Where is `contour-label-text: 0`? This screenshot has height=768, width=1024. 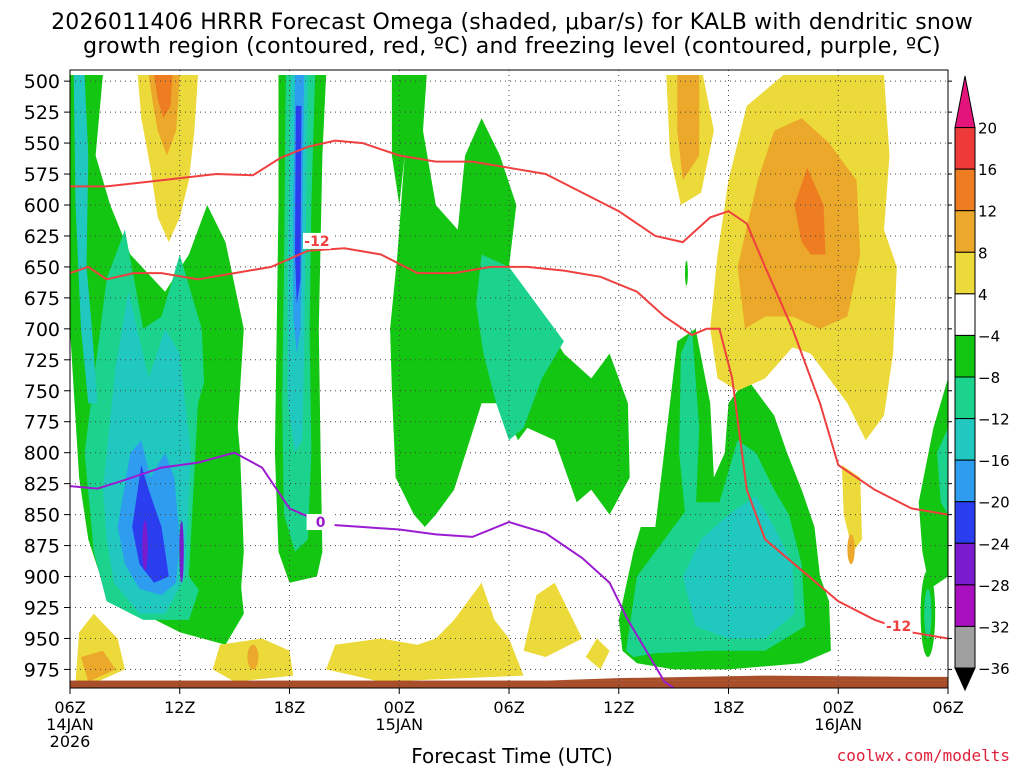
contour-label-text: 0 is located at coordinates (321, 523).